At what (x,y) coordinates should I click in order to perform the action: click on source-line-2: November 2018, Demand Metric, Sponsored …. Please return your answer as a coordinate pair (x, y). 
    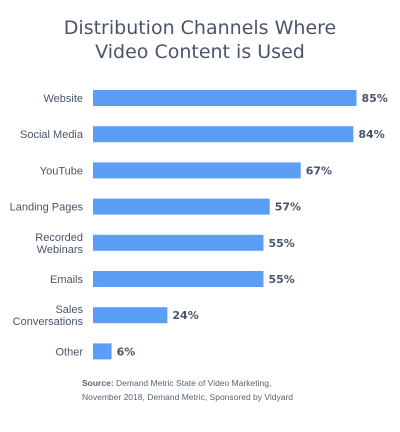
    Looking at the image, I should click on (188, 397).